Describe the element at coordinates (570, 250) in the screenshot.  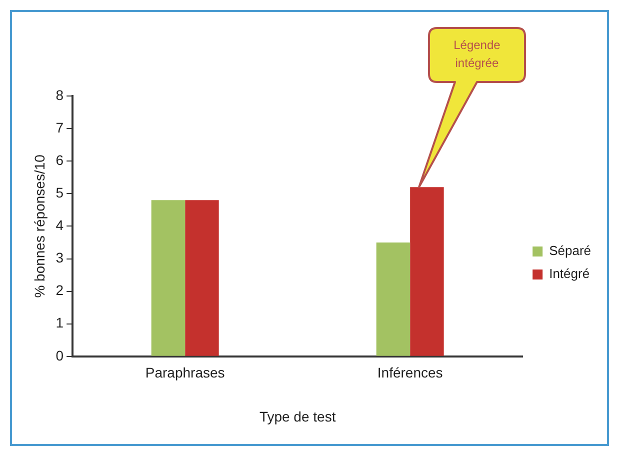
I see `legend-label: Séparé` at that location.